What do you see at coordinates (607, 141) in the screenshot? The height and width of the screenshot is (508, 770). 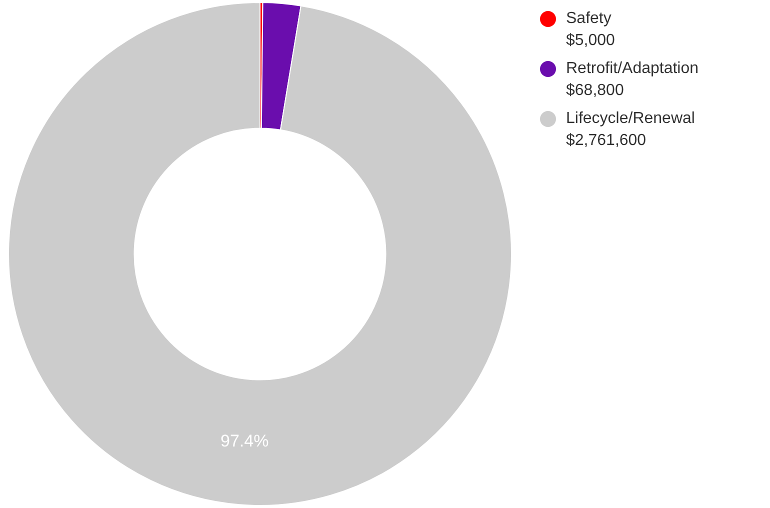 I see `data-label: $2,761,600` at bounding box center [607, 141].